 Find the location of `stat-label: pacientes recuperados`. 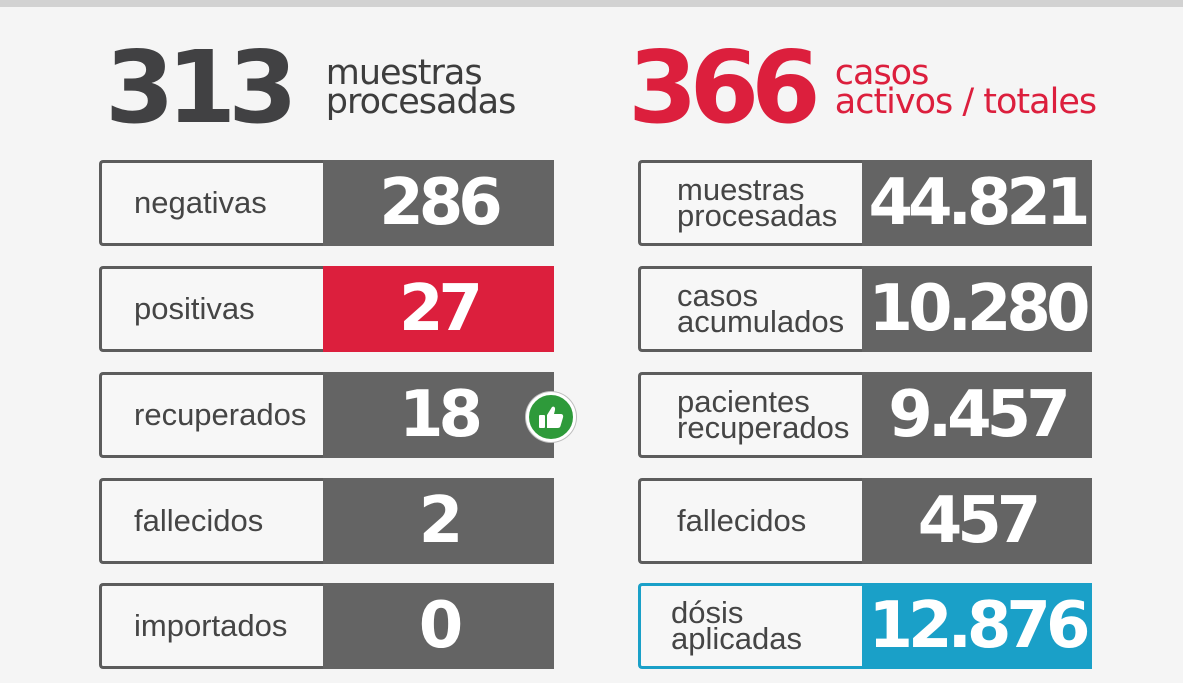

stat-label: pacientes recuperados is located at coordinates (751, 415).